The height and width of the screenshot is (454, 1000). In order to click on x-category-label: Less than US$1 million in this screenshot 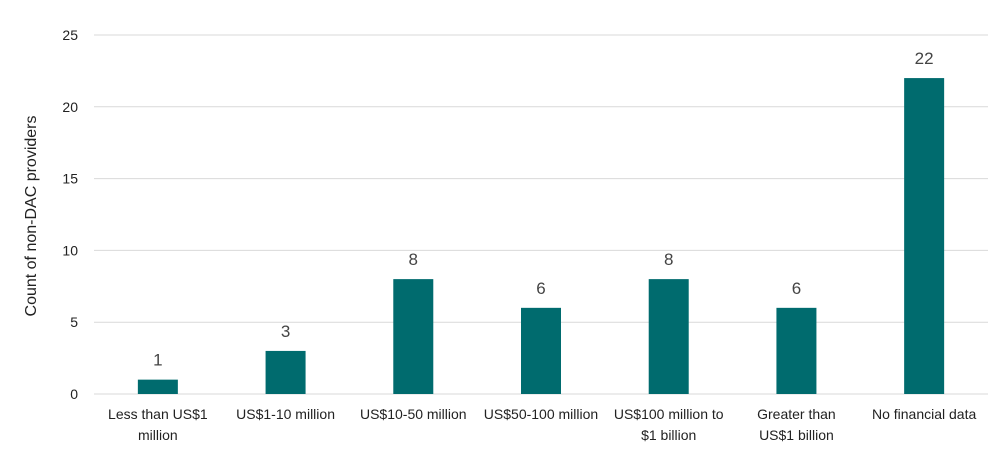, I will do `click(158, 424)`.